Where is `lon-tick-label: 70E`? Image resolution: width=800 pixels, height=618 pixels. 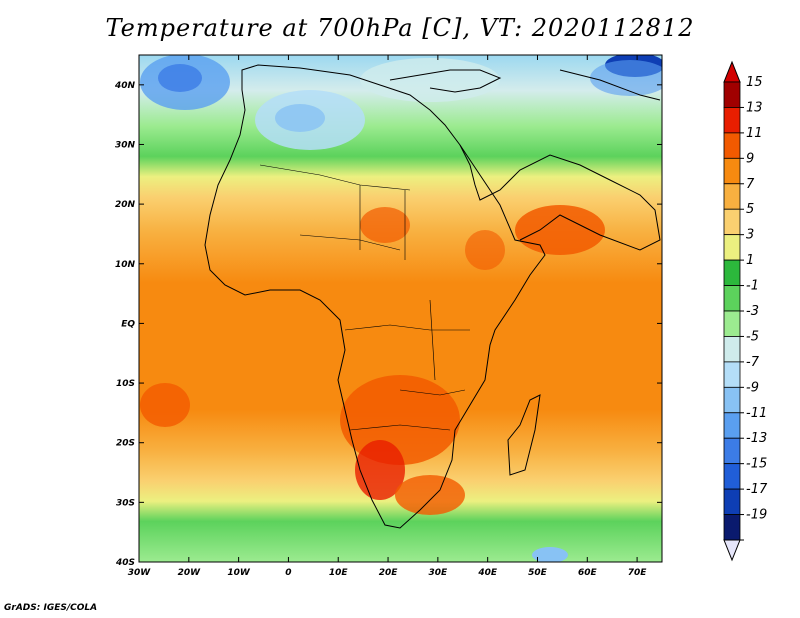
lon-tick-label: 70E is located at coordinates (638, 573).